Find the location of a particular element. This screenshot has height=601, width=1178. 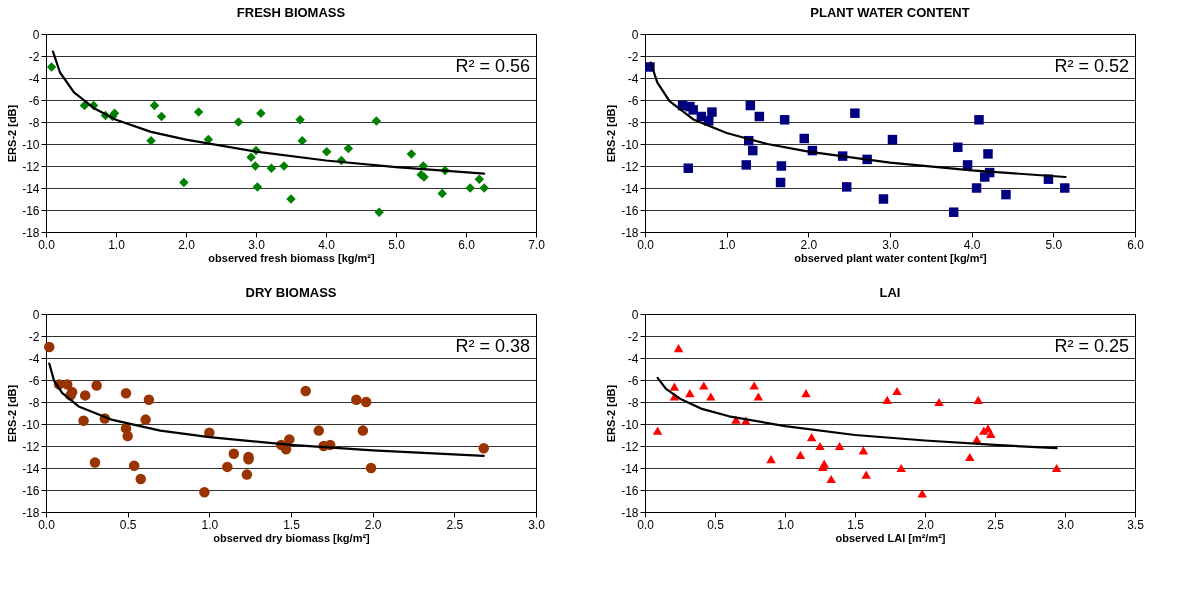

x-tick-label: 6.0 is located at coordinates (467, 244).